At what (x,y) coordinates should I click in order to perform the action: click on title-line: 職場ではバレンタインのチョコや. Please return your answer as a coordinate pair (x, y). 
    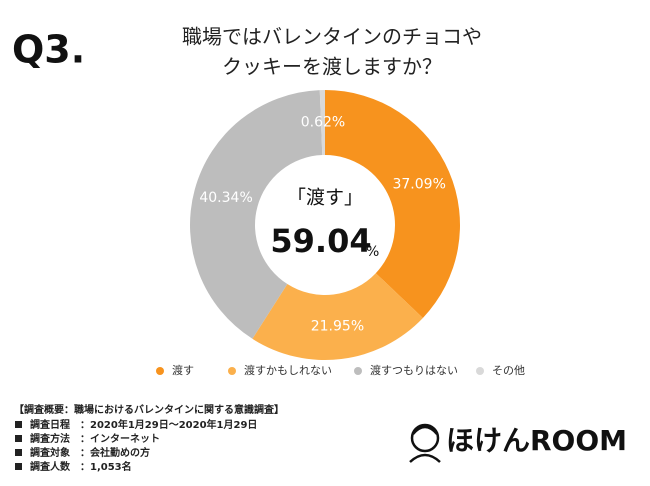
    Looking at the image, I should click on (332, 37).